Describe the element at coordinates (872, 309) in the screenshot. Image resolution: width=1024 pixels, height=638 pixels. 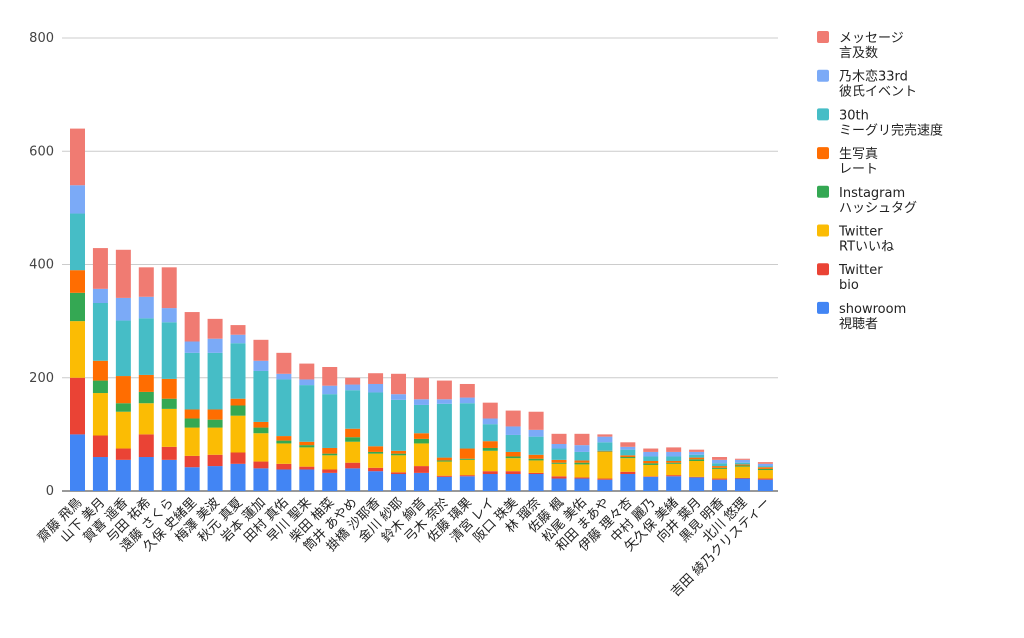
I see `legend-label: showroom` at that location.